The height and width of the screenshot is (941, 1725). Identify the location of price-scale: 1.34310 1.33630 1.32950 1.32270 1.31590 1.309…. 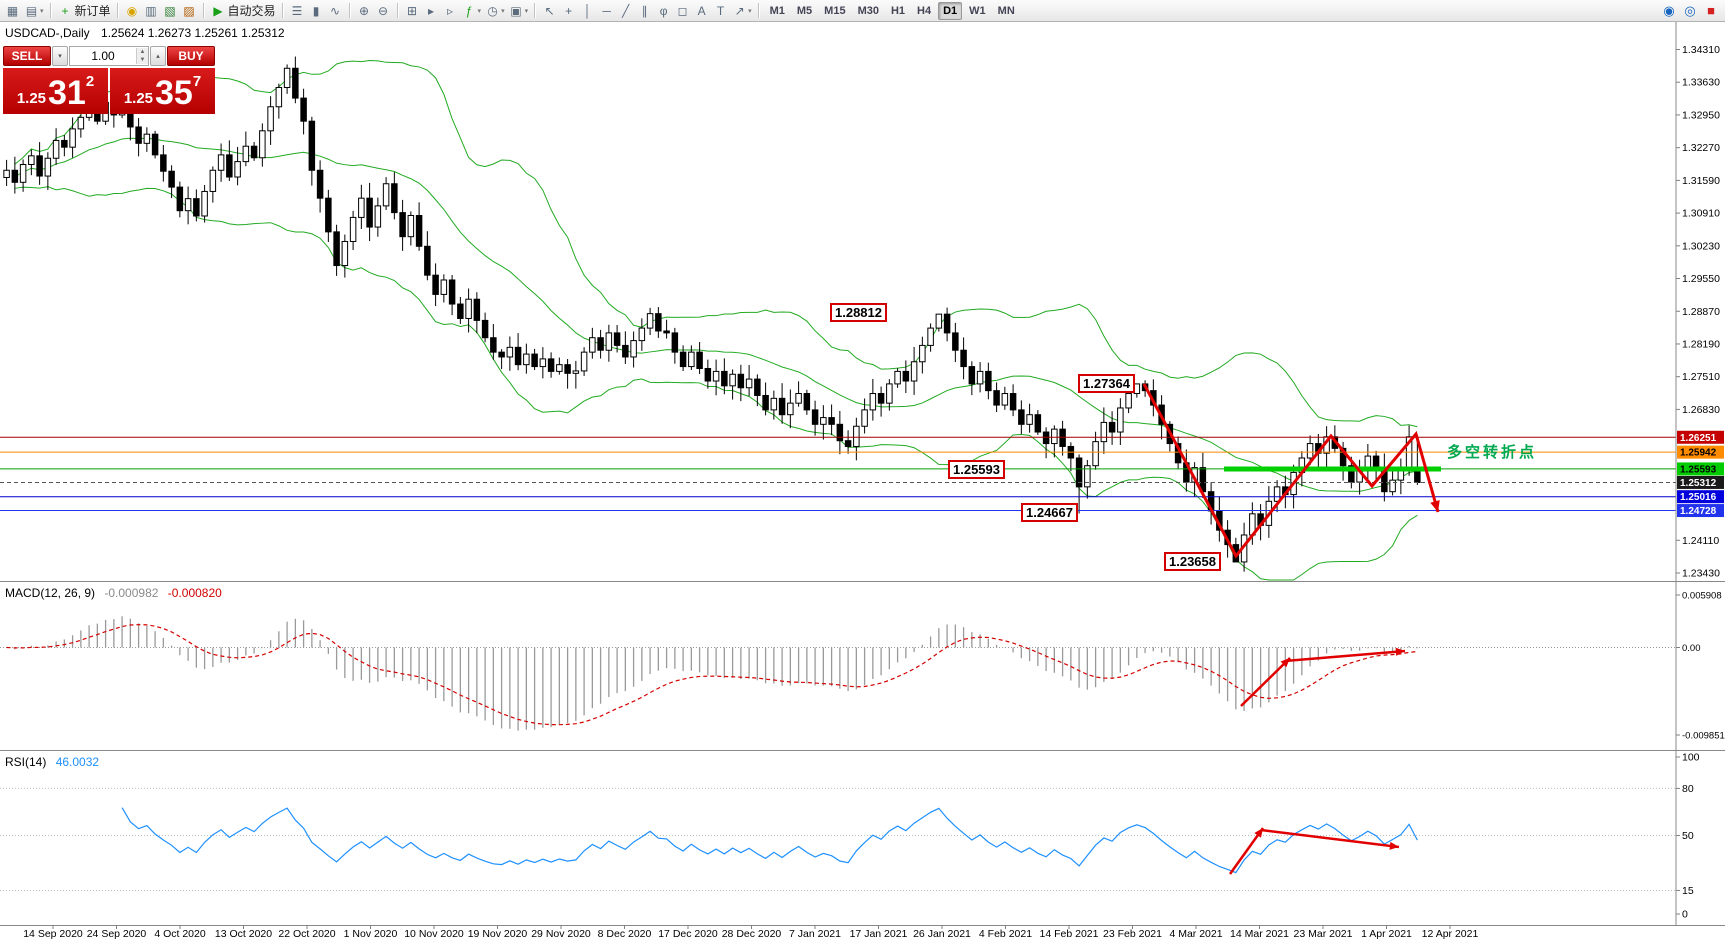
(1700, 482).